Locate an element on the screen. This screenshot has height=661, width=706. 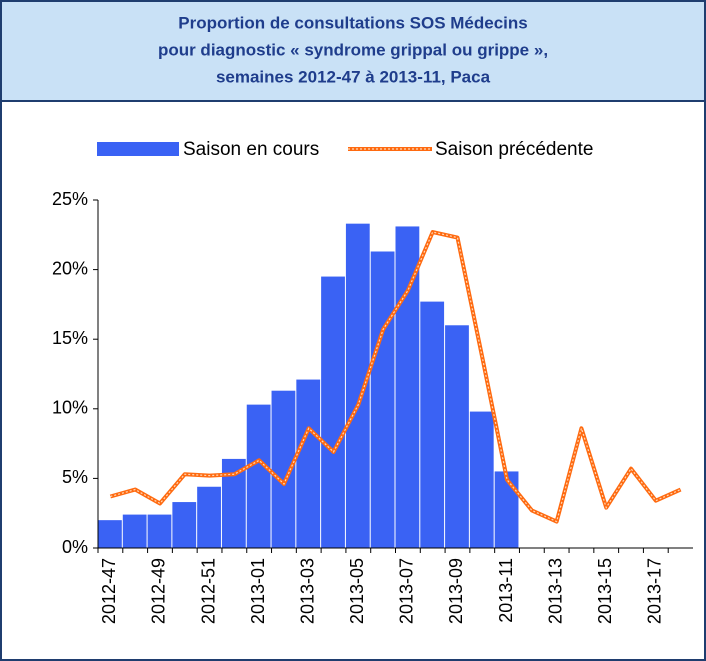
x-tick-label: 2013-07 is located at coordinates (407, 591).